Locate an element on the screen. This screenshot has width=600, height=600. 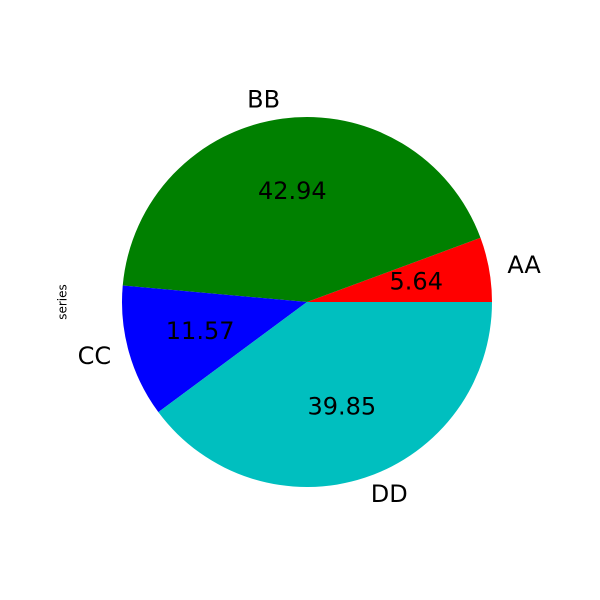
slice-label: DD is located at coordinates (389, 494).